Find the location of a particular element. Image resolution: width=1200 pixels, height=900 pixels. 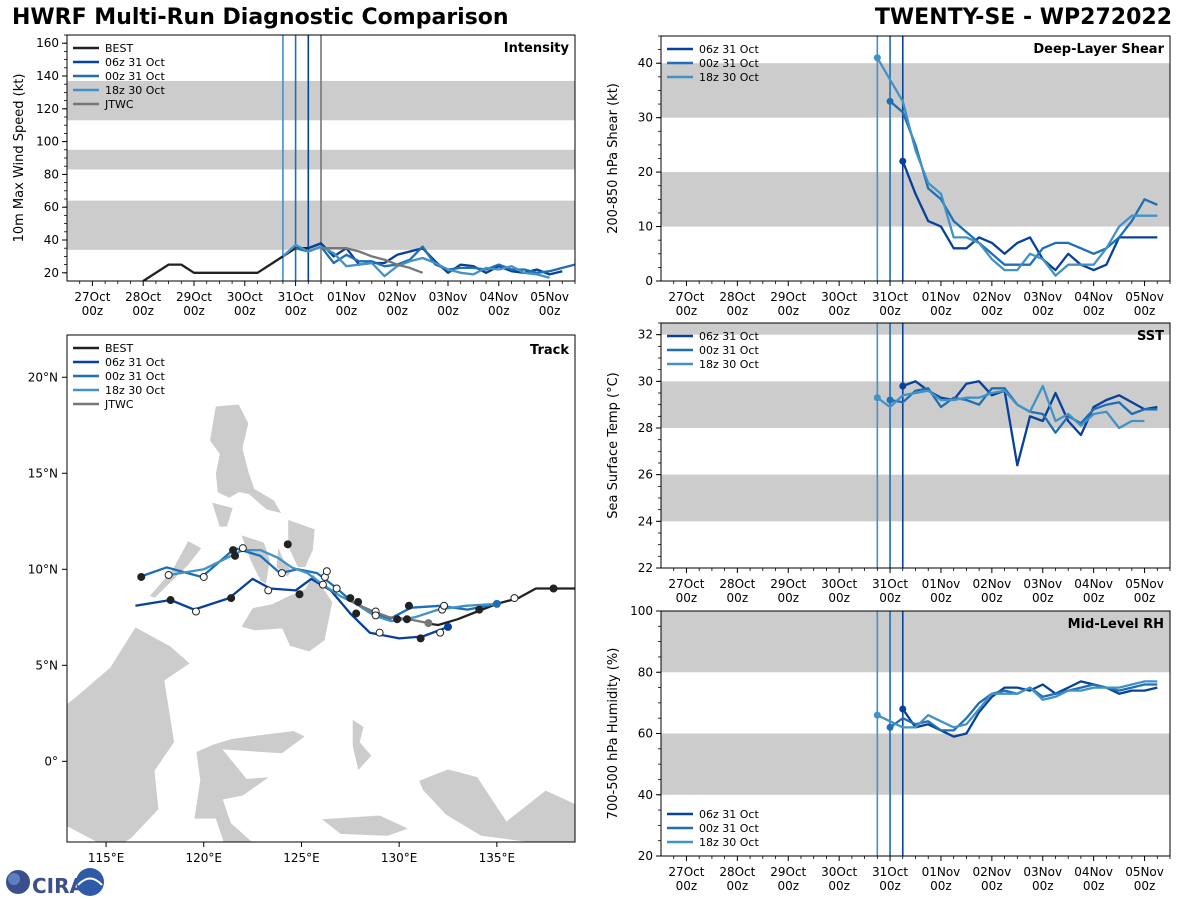

intensity-xtick-label-date: 02Nov is located at coordinates (397, 297).